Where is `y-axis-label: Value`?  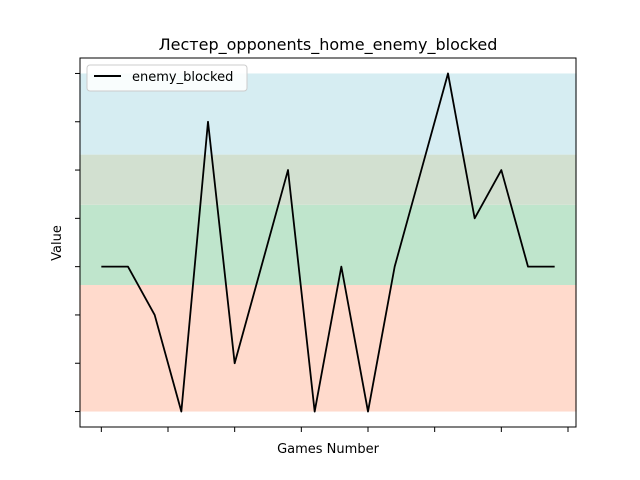
y-axis-label: Value is located at coordinates (57, 243).